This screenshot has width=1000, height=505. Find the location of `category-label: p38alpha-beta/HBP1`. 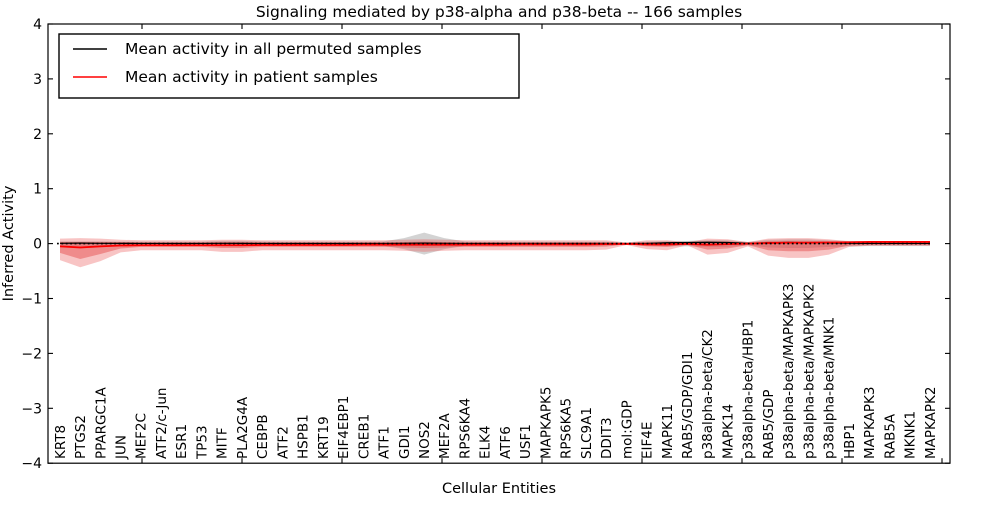

category-label: p38alpha-beta/HBP1 is located at coordinates (749, 389).